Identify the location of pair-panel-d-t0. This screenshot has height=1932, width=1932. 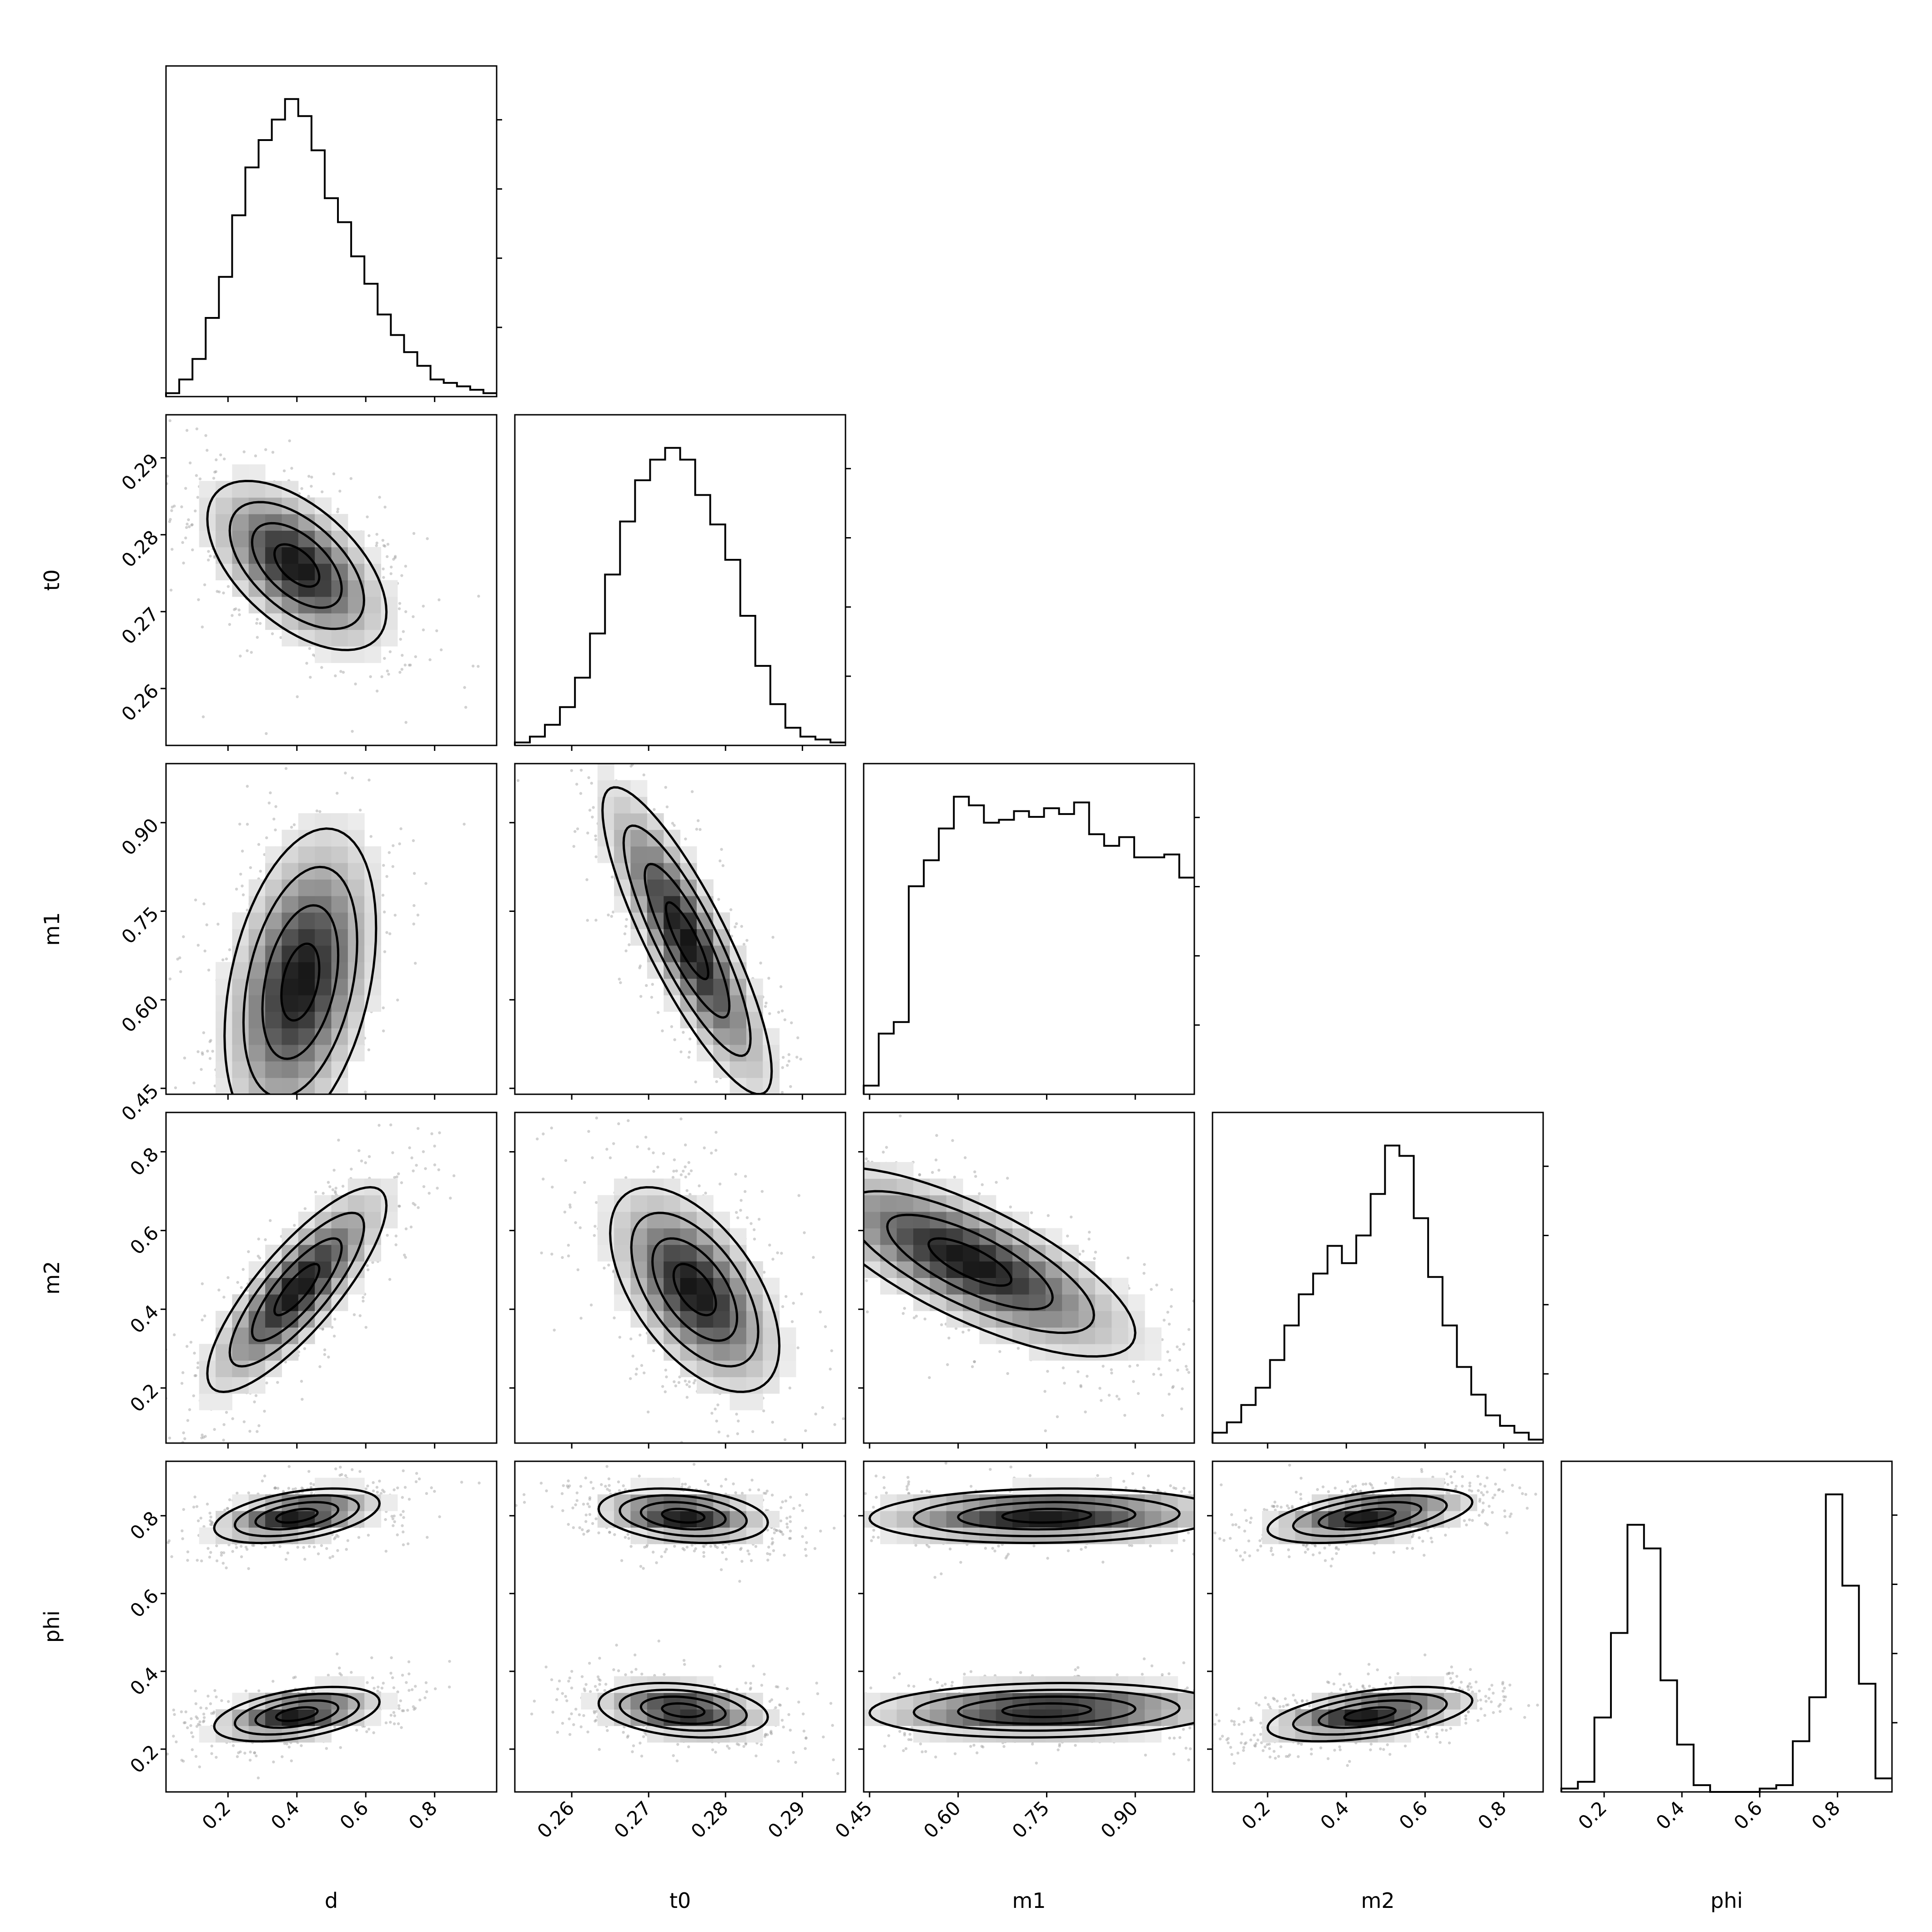
(329, 582).